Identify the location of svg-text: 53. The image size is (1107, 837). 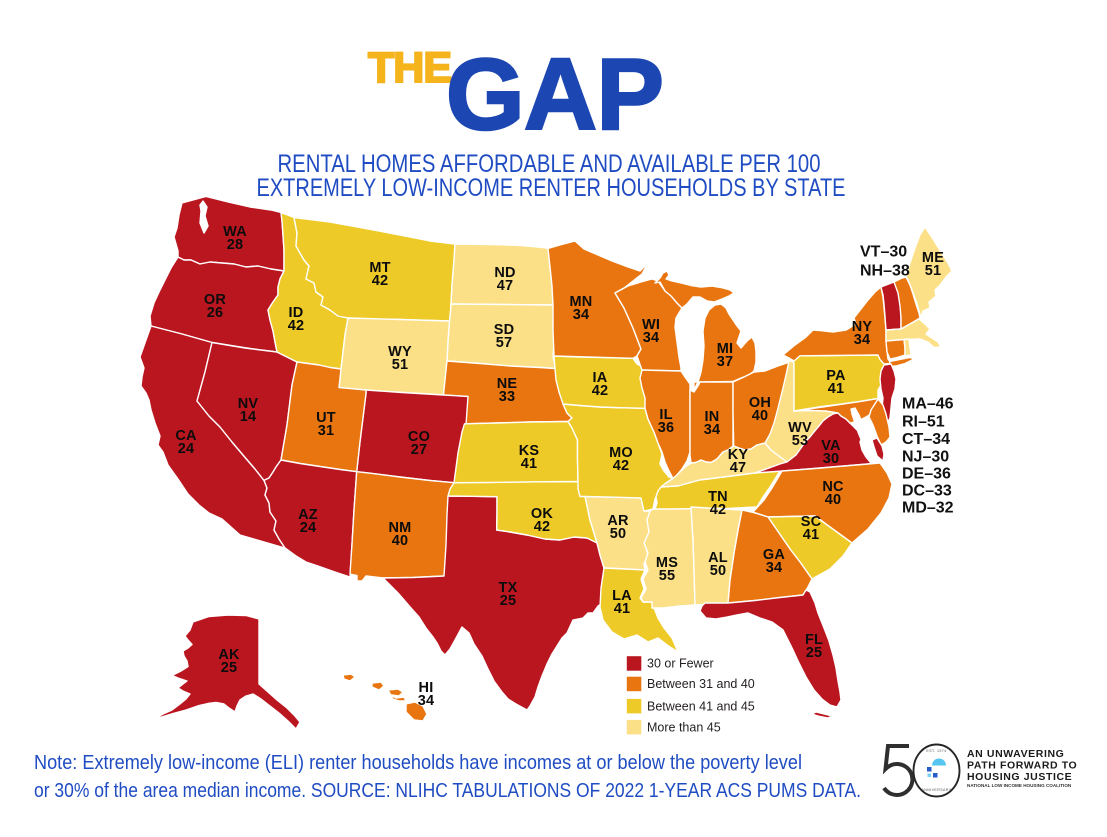
(800, 441).